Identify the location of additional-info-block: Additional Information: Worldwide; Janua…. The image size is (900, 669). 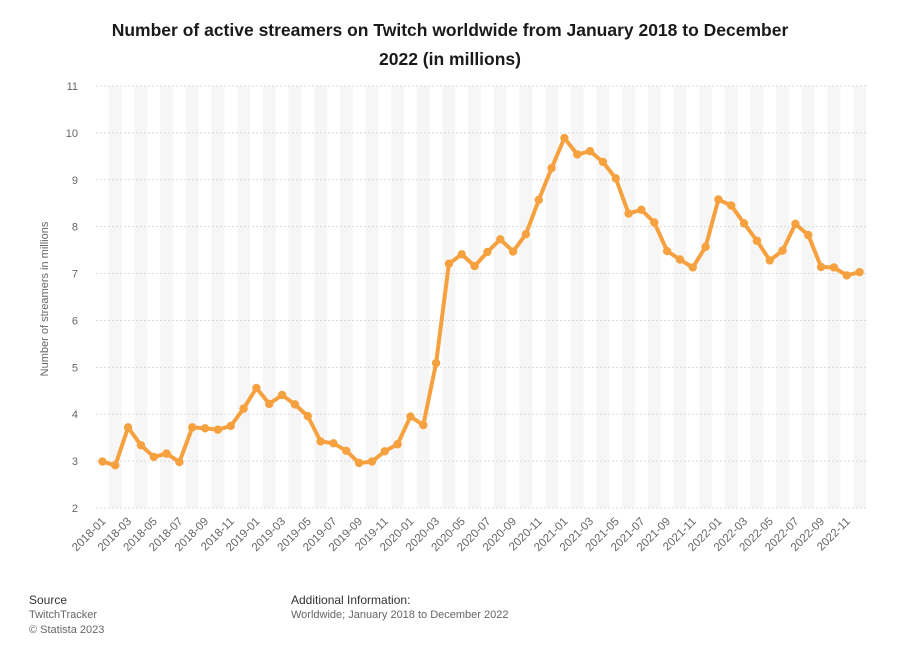
(399, 608).